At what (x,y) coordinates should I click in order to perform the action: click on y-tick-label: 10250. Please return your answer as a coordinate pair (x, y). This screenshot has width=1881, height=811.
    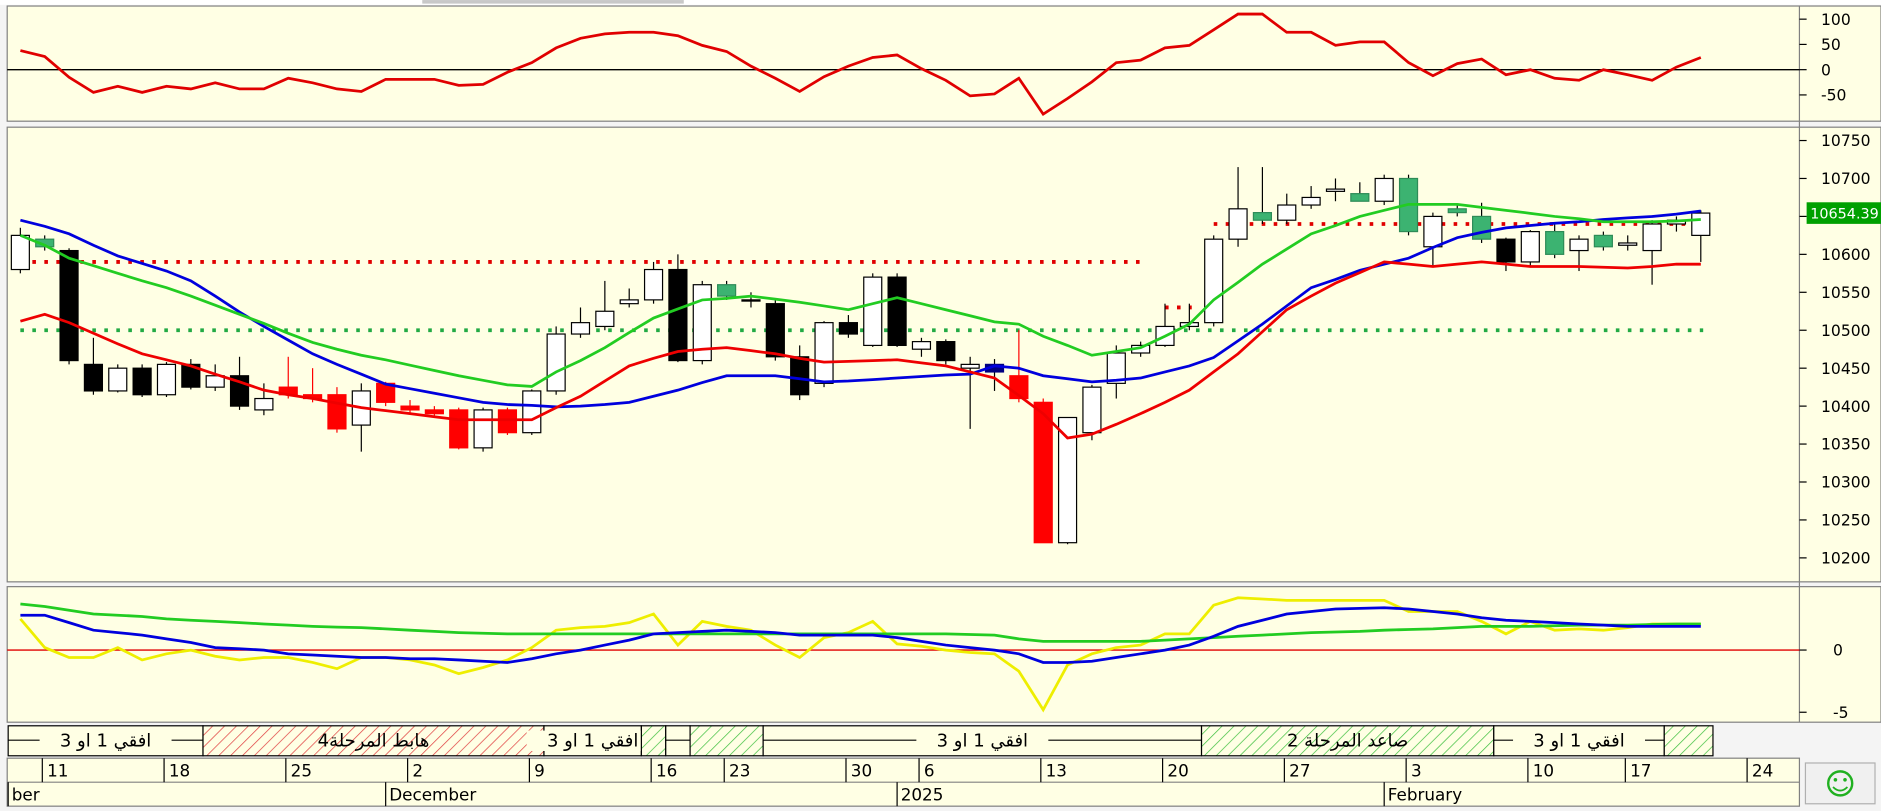
    Looking at the image, I should click on (1846, 521).